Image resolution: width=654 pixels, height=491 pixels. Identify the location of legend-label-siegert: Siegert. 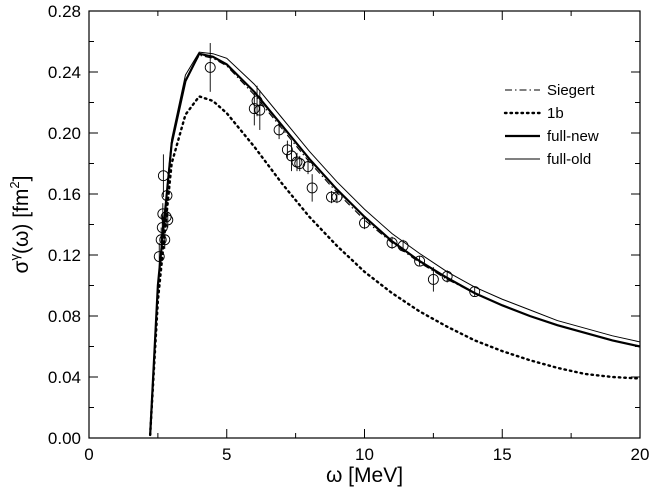
(571, 90).